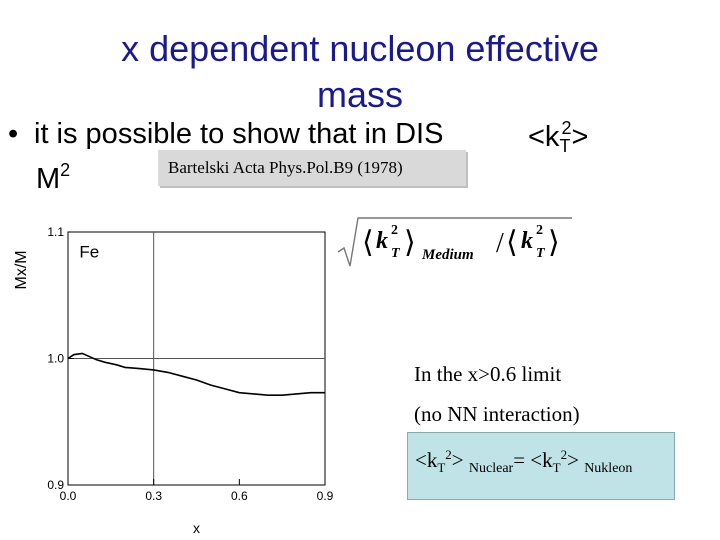 This screenshot has width=720, height=540. I want to click on kt-close: >, so click(580, 137).